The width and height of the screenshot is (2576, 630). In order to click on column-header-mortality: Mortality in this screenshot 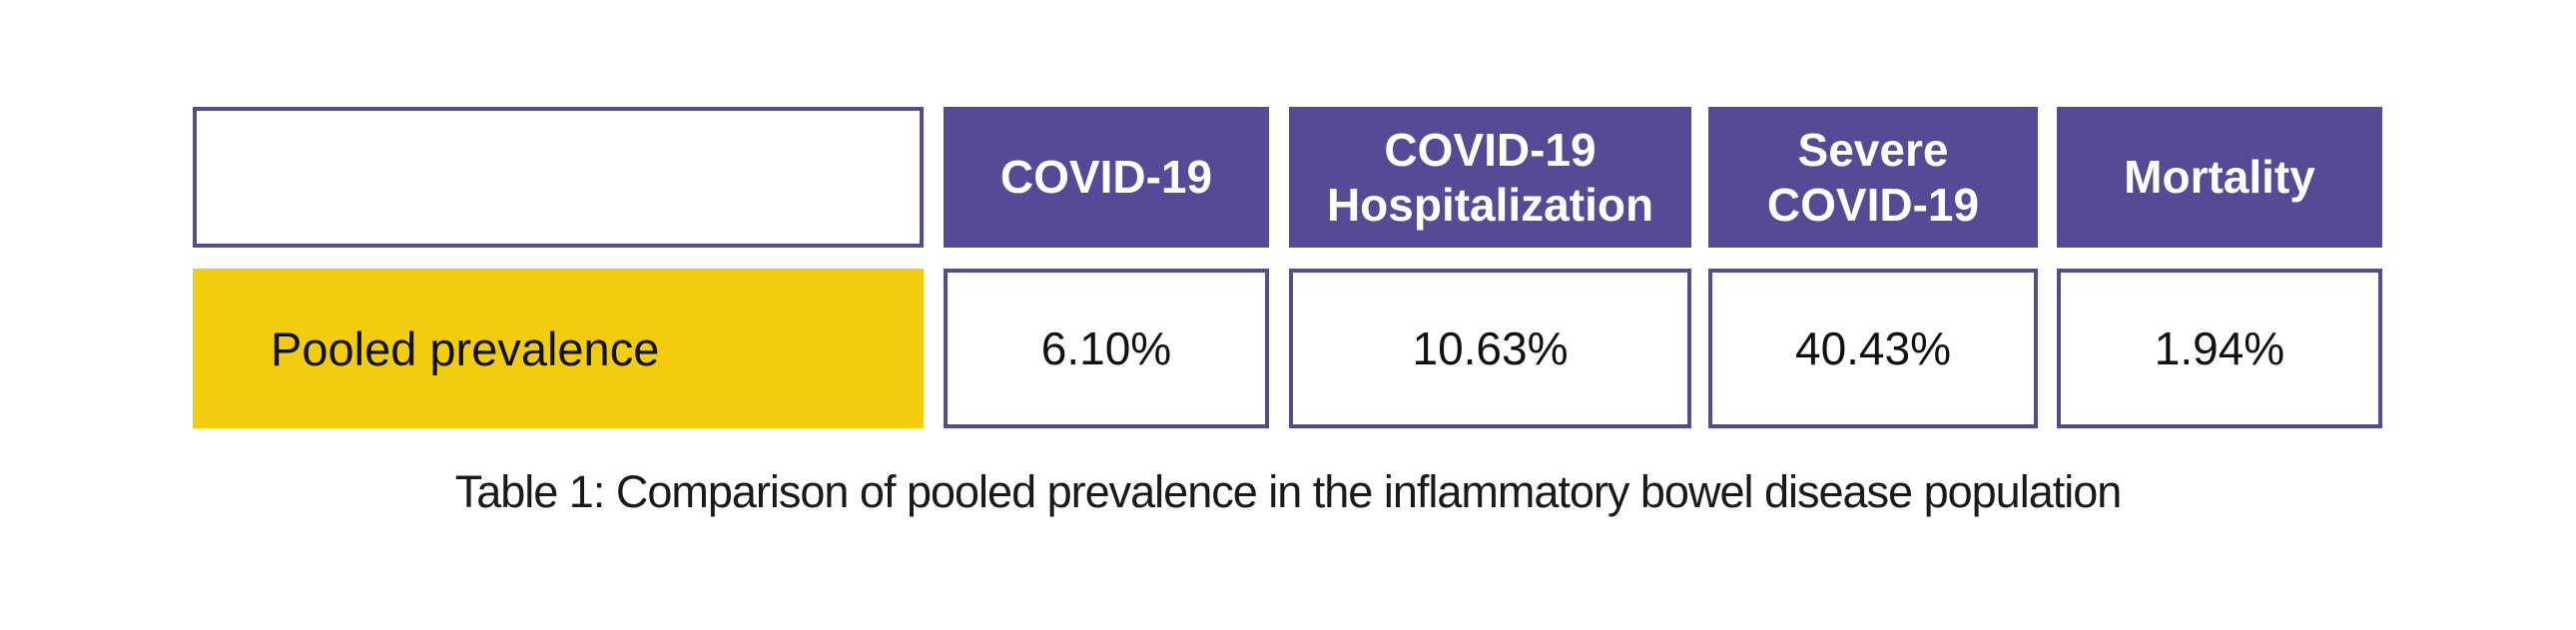, I will do `click(2219, 177)`.